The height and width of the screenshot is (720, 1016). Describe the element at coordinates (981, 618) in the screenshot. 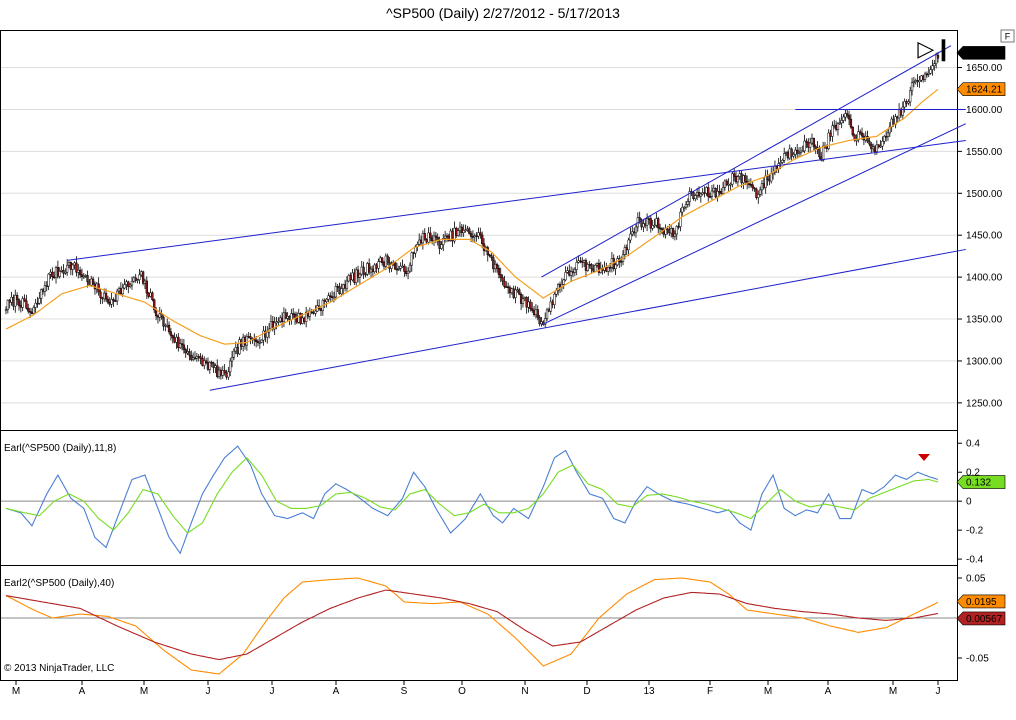

I see `earl2-slow-tag: 0.00567` at that location.